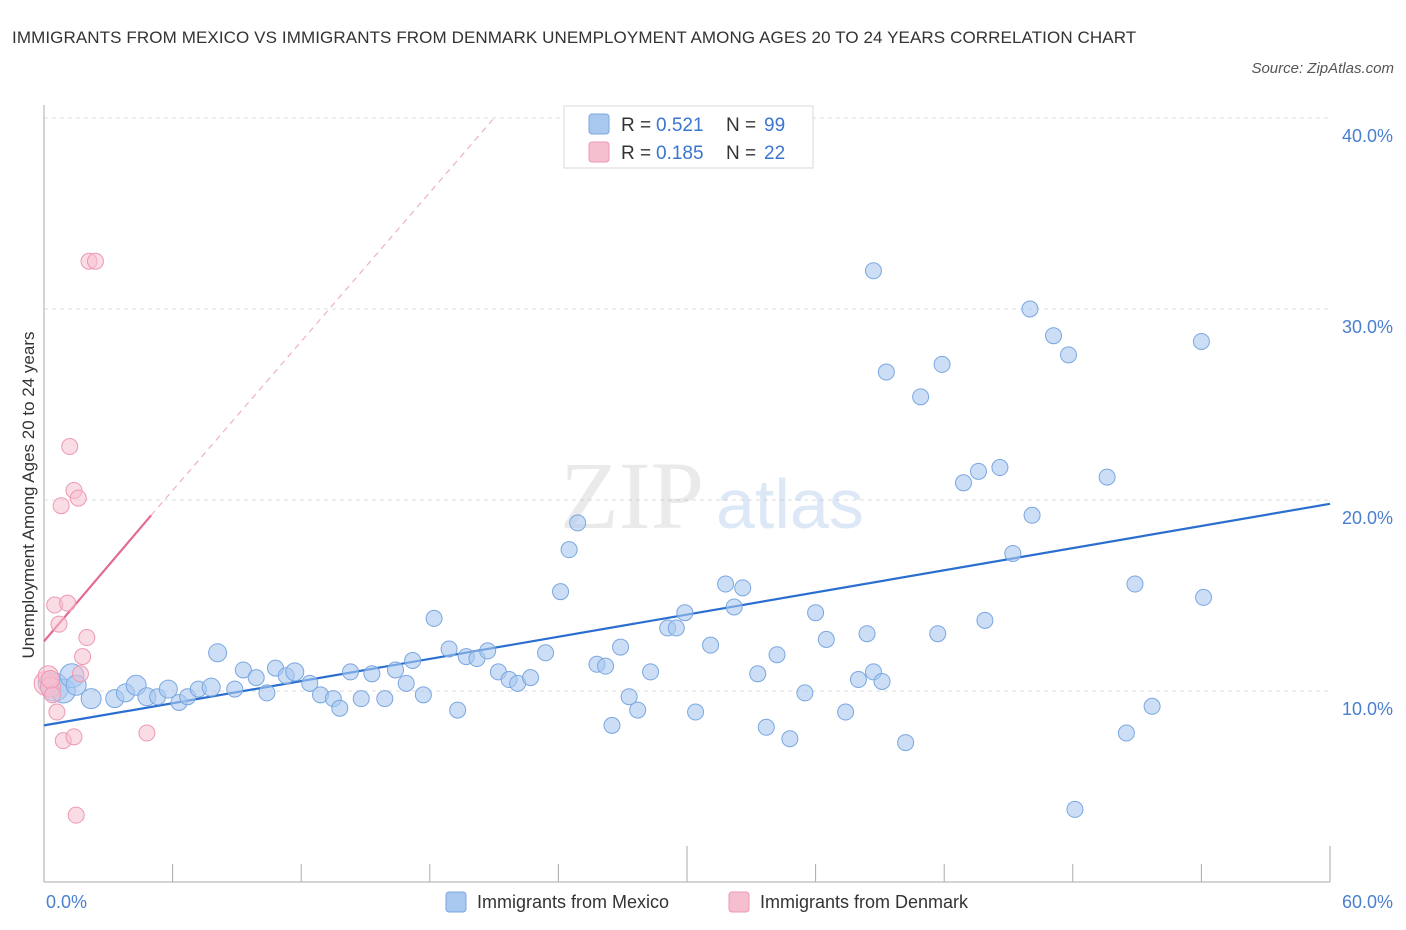 This screenshot has height=930, width=1406. What do you see at coordinates (632, 495) in the screenshot?
I see `watermark-zip: ZIP` at bounding box center [632, 495].